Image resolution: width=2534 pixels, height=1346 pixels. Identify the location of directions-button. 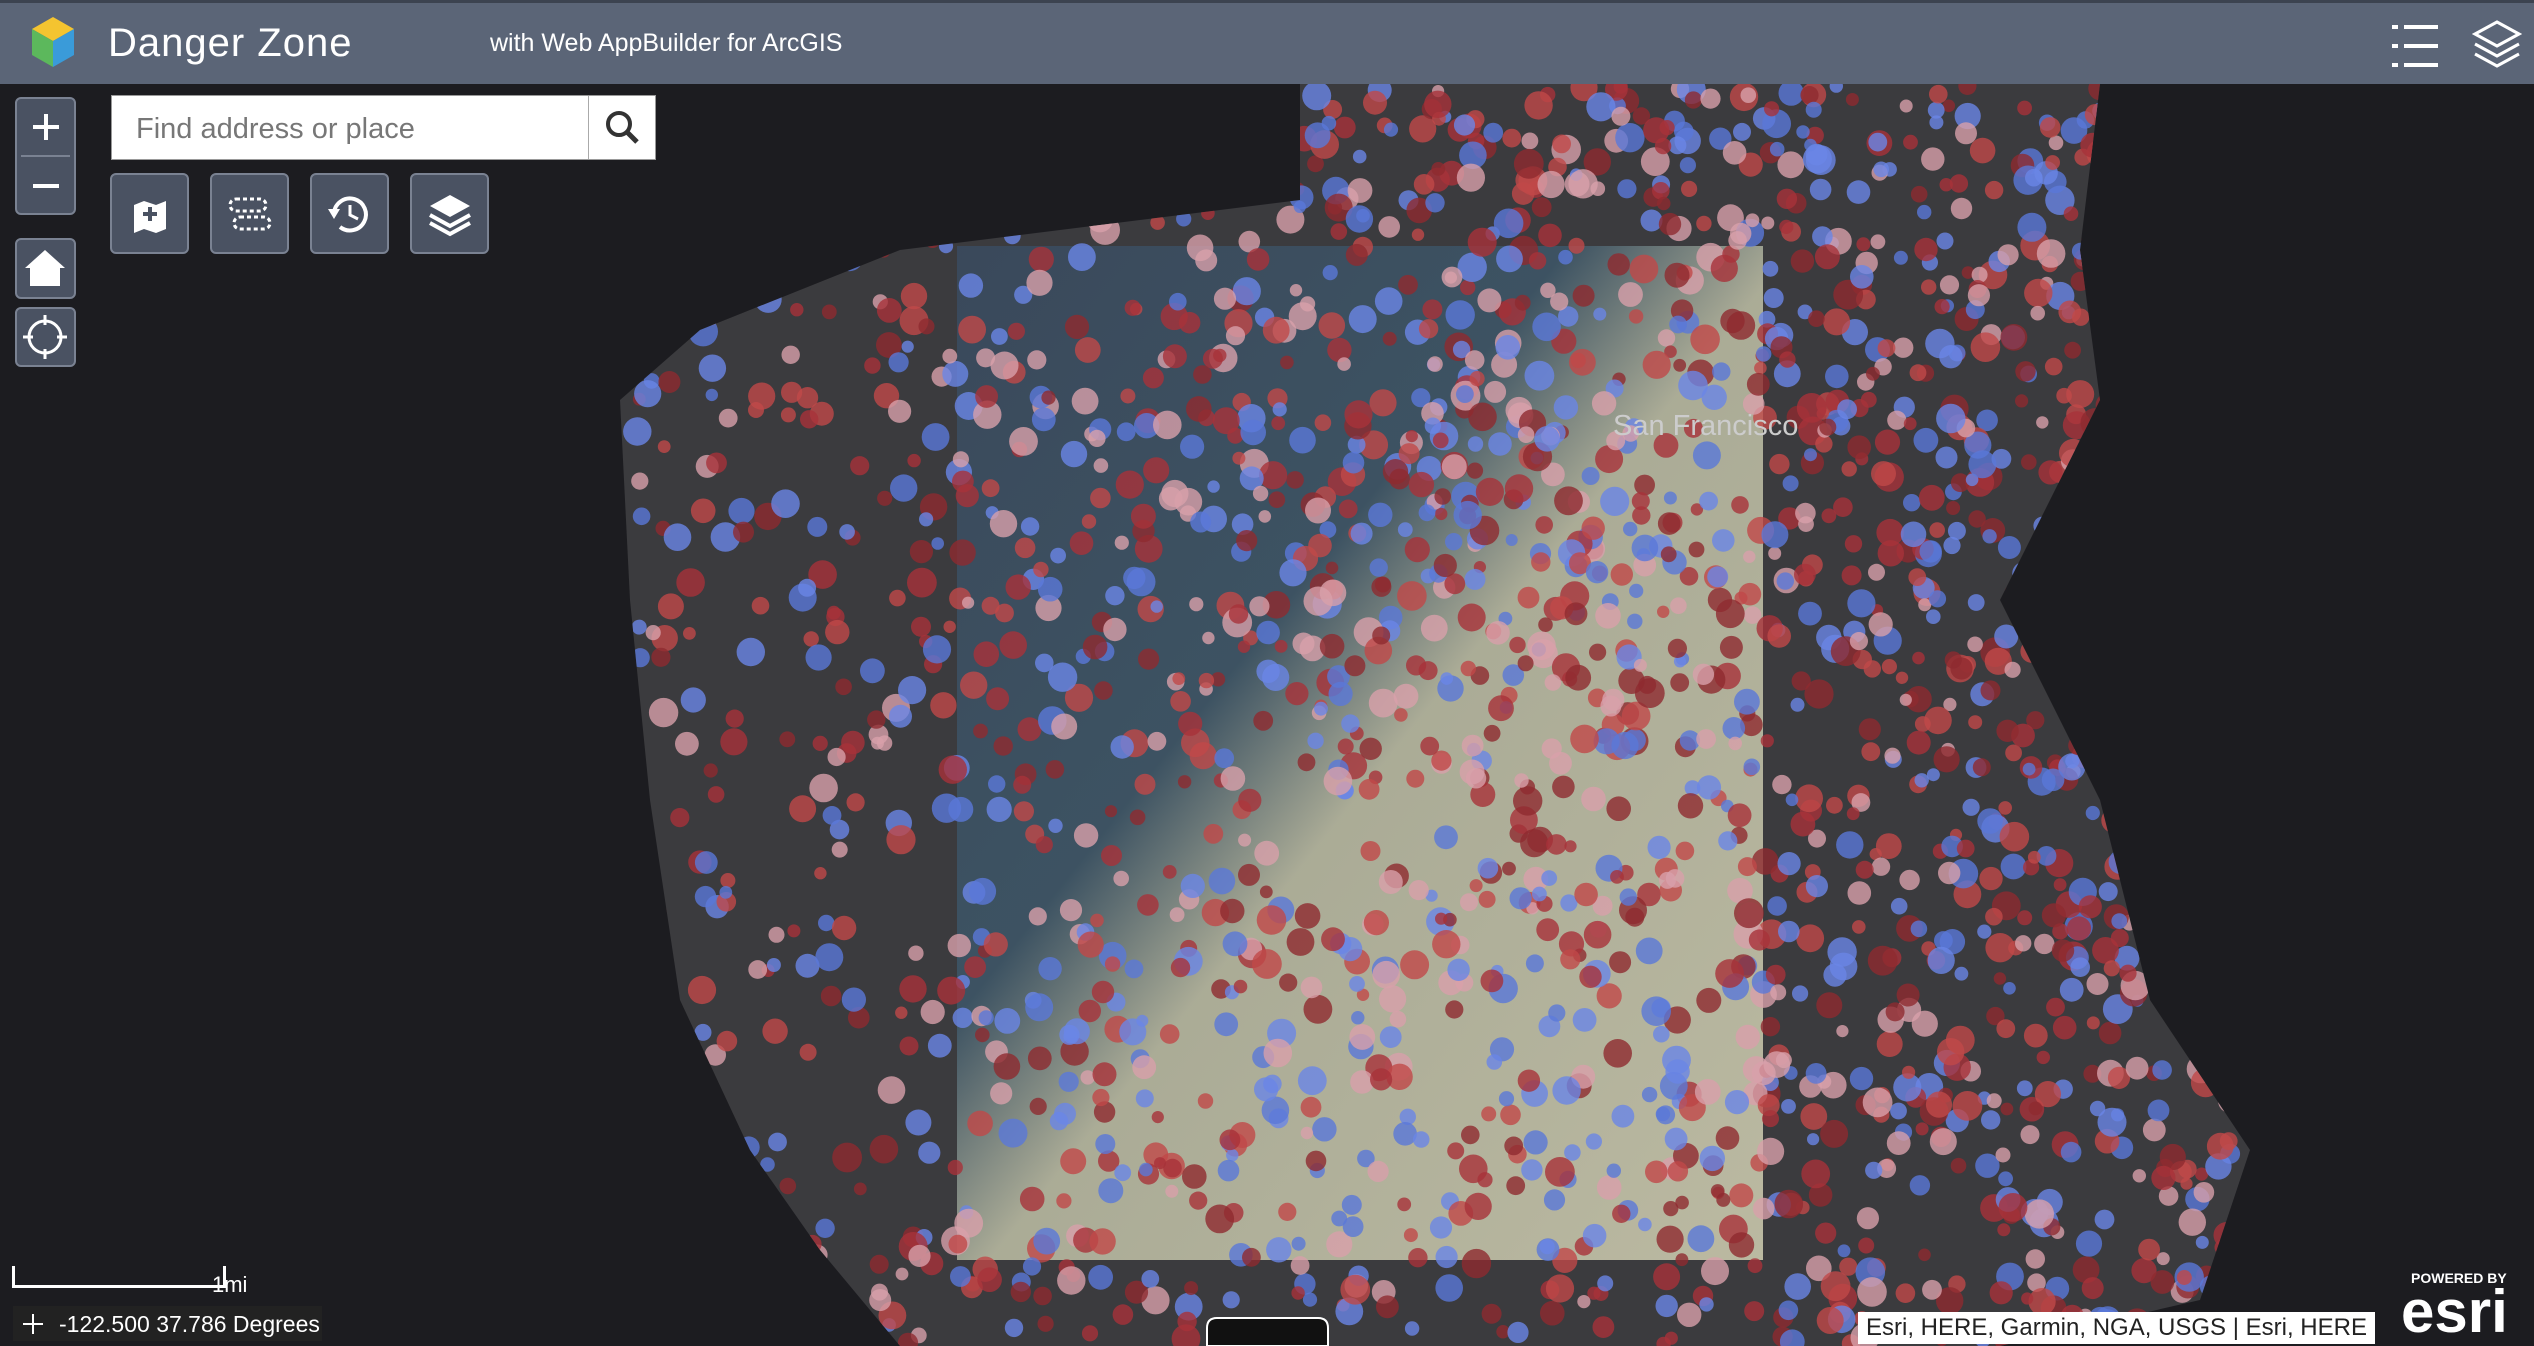
(249, 213).